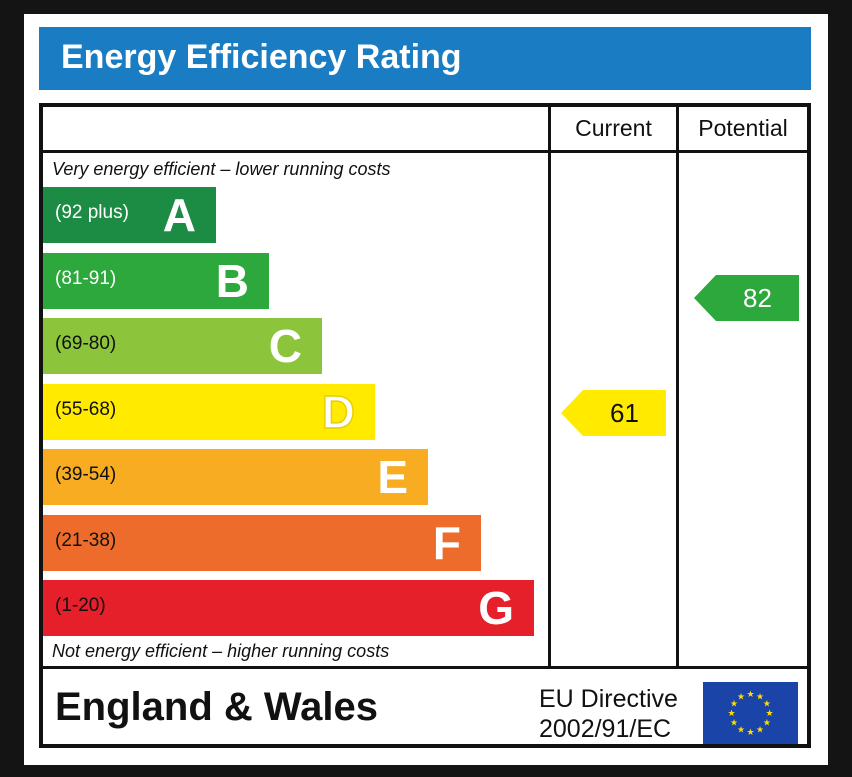  What do you see at coordinates (217, 707) in the screenshot?
I see `footer-country: England & Wales` at bounding box center [217, 707].